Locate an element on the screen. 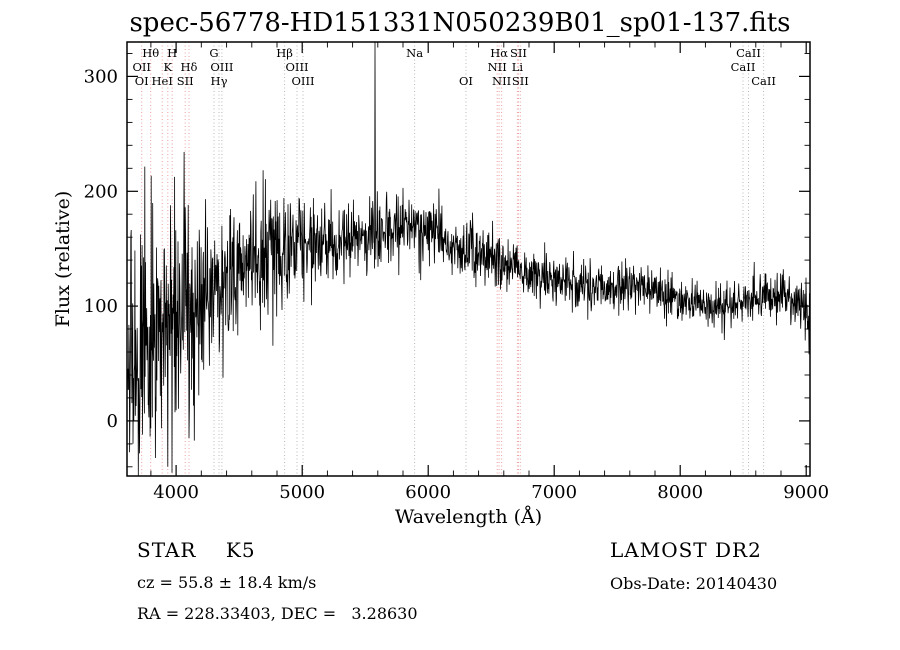  footer-radec: RA = 228.33403, DEC = 3.28630 is located at coordinates (277, 613).